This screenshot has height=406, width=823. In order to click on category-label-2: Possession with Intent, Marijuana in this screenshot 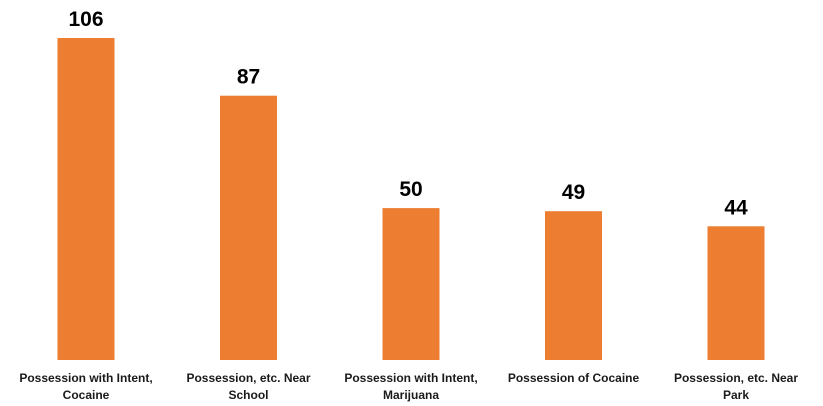, I will do `click(410, 386)`.